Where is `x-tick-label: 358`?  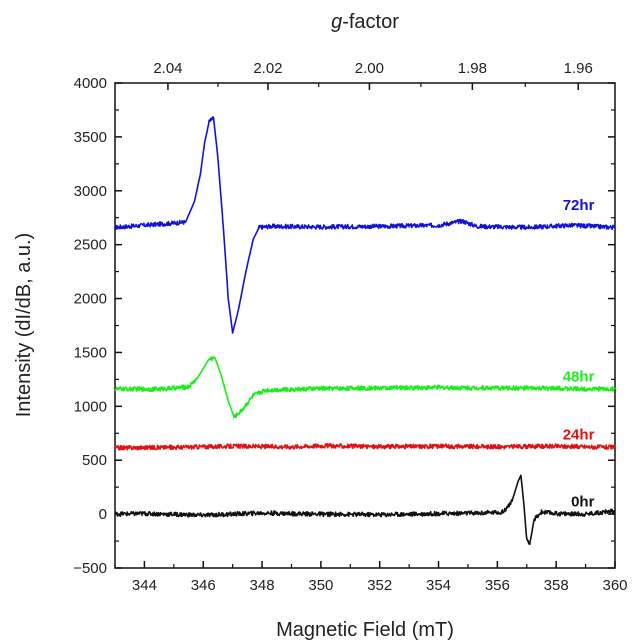
x-tick-label: 358 is located at coordinates (556, 585).